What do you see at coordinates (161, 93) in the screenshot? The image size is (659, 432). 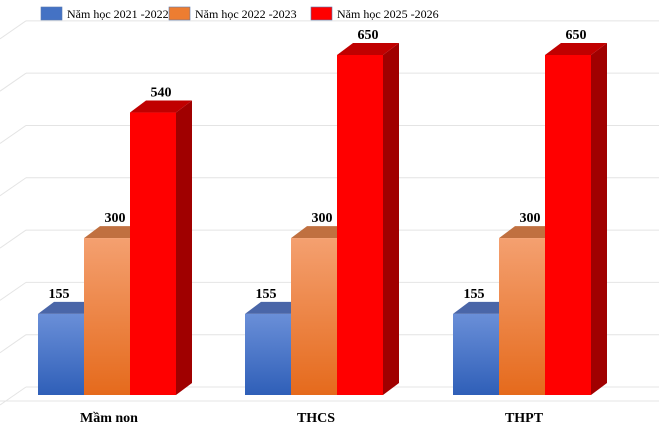 I see `data-label: 540` at bounding box center [161, 93].